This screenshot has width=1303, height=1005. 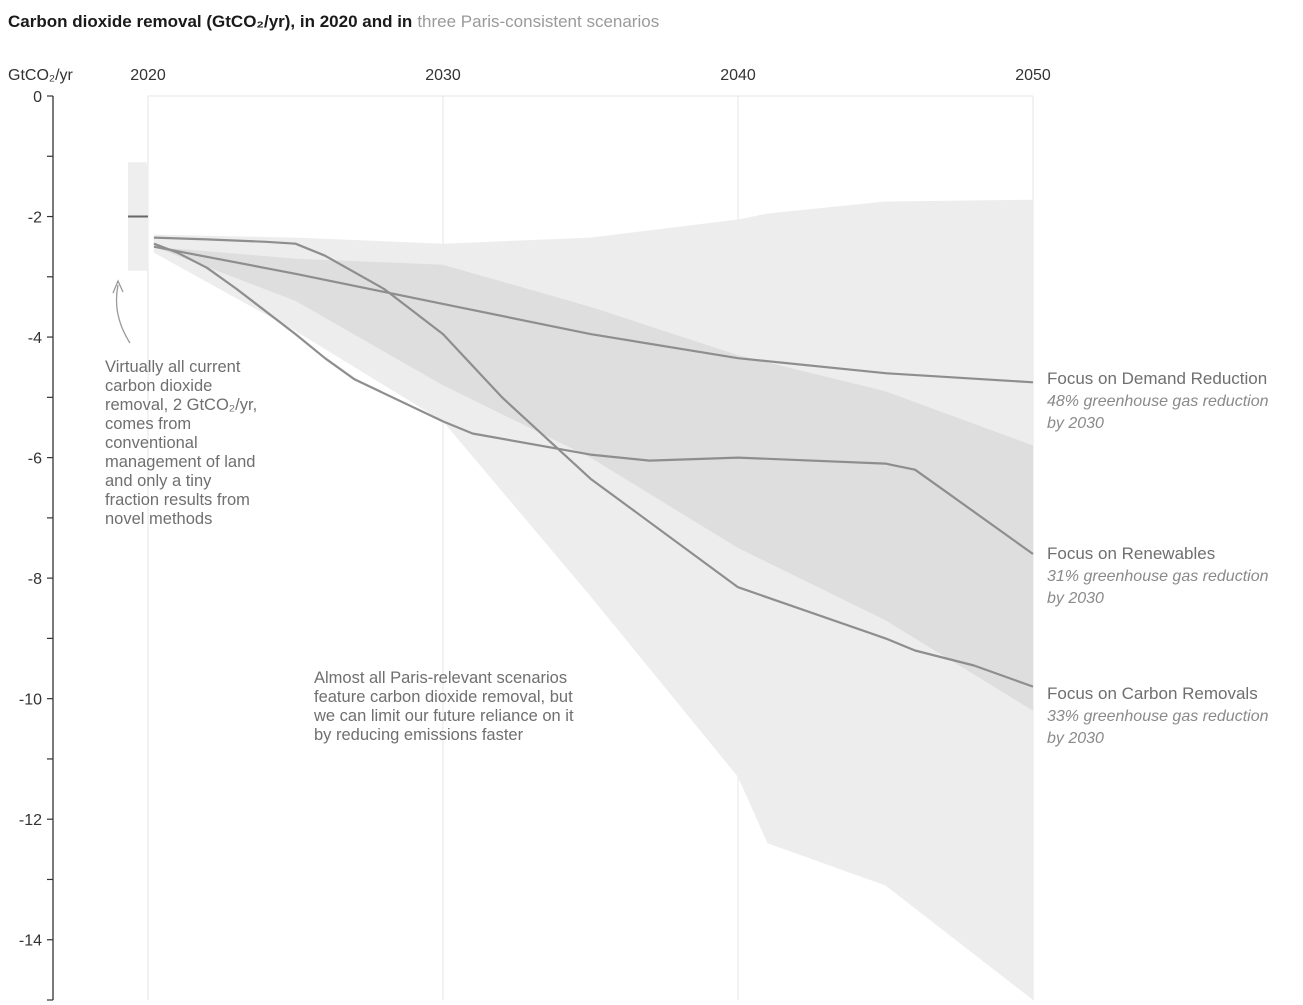 I want to click on annotation-current-removal-line: comes from, so click(x=148, y=424).